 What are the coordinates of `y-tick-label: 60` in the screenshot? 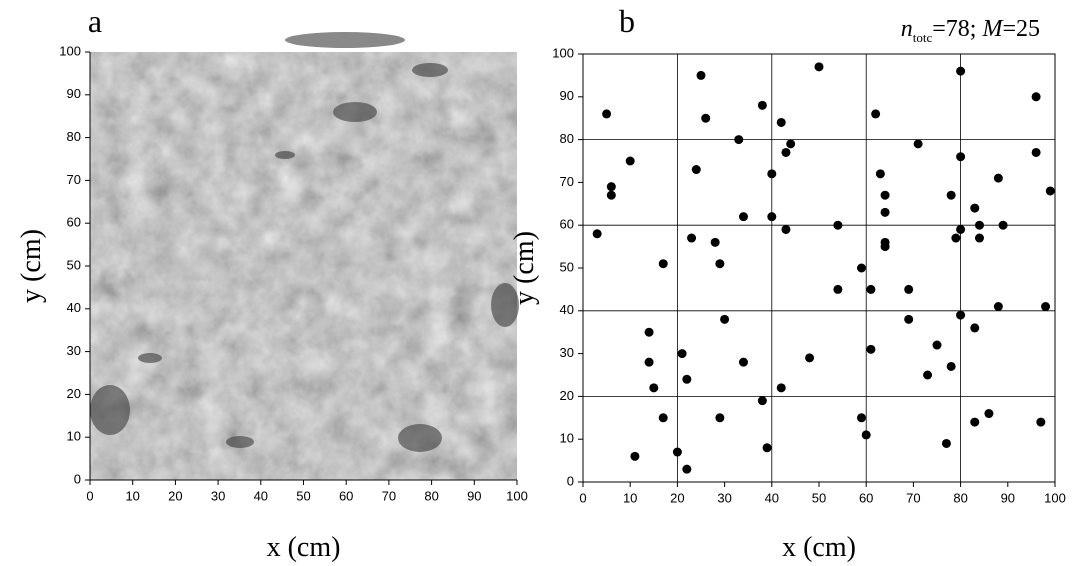 It's located at (567, 224).